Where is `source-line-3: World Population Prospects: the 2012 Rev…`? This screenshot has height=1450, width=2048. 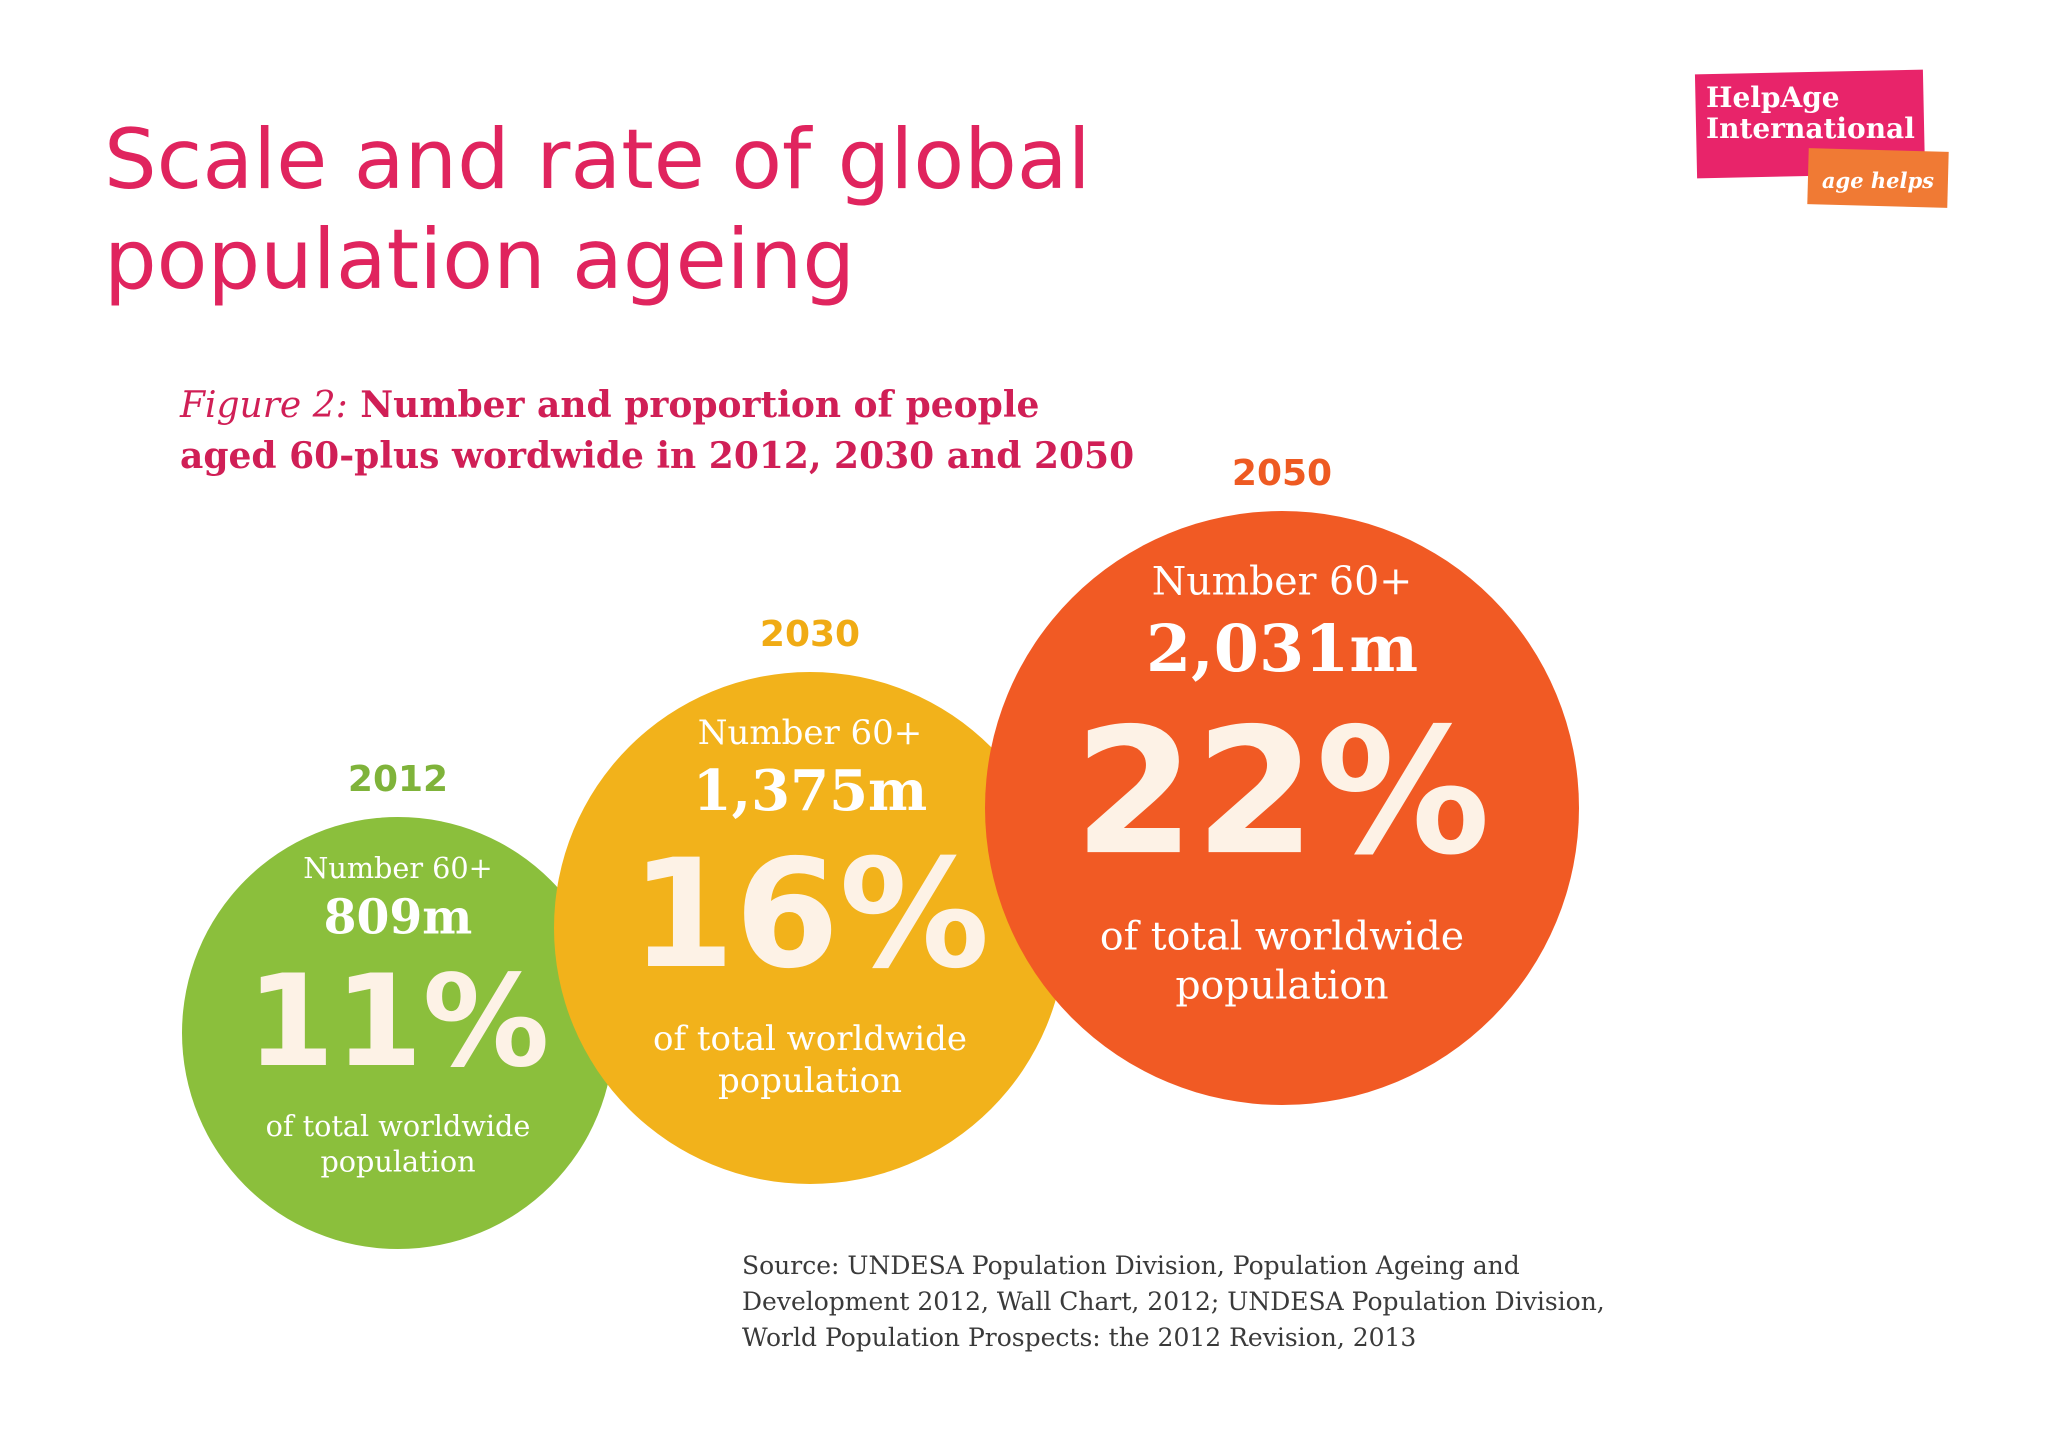 source-line-3: World Population Prospects: the 2012 Rev… is located at coordinates (1079, 1337).